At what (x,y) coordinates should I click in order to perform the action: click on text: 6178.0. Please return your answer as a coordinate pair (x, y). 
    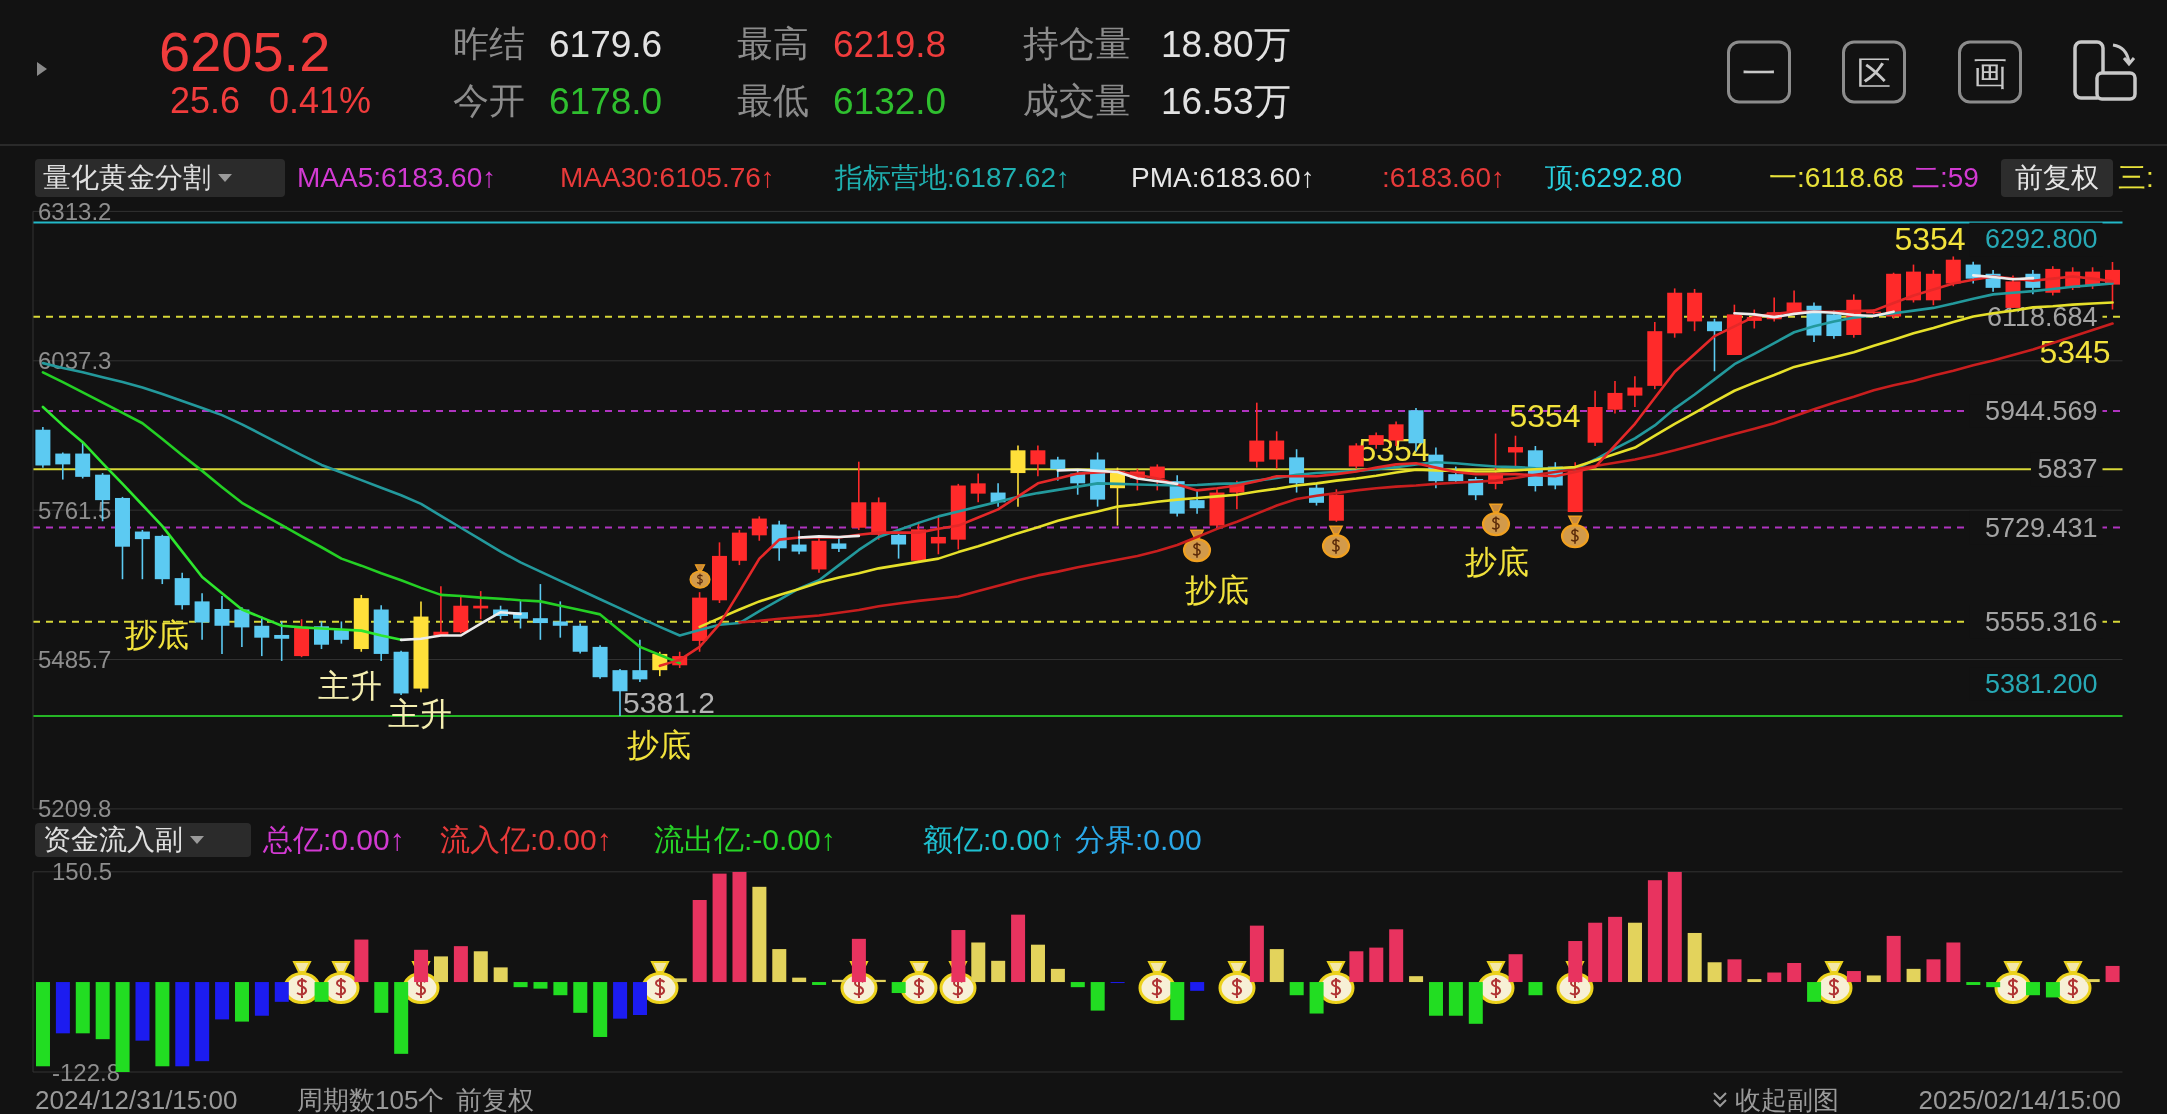
    Looking at the image, I should click on (606, 101).